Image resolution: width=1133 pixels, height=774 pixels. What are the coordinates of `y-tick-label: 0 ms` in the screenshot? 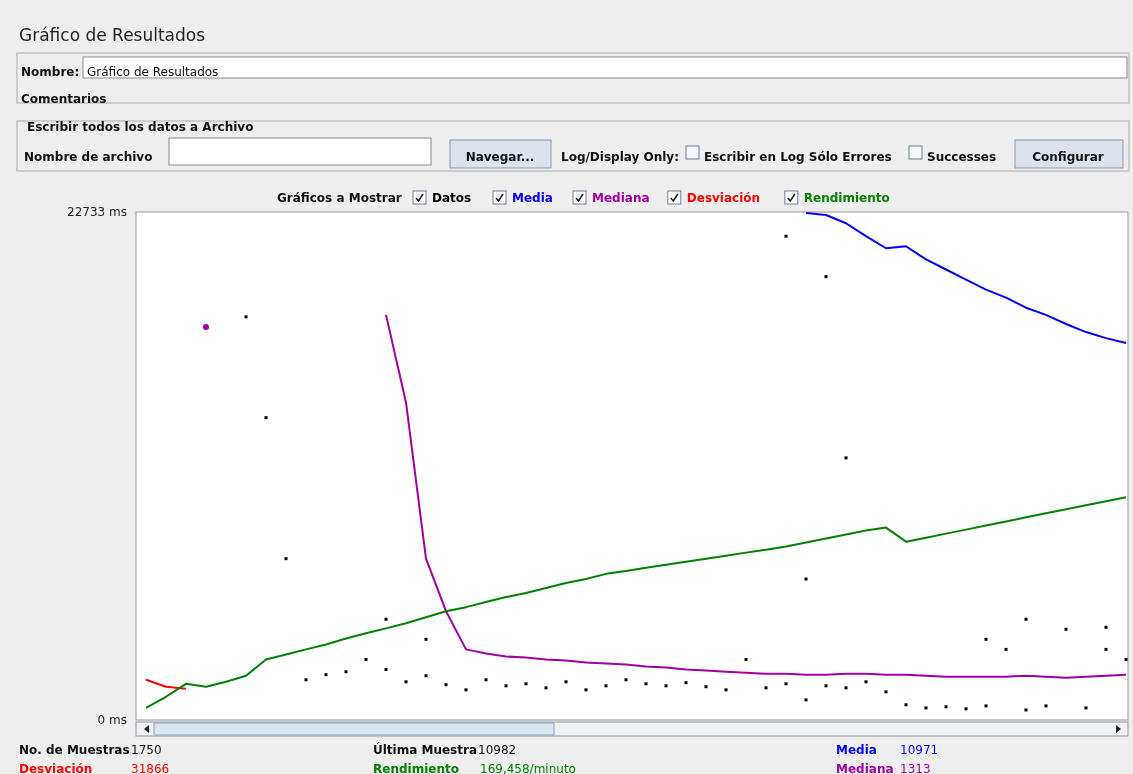 It's located at (112, 720).